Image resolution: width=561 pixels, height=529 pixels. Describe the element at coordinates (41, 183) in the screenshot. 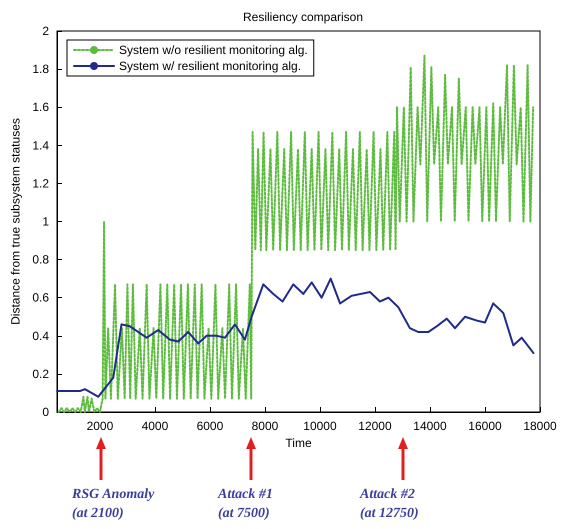

I see `y-tick-label: 1.2` at that location.